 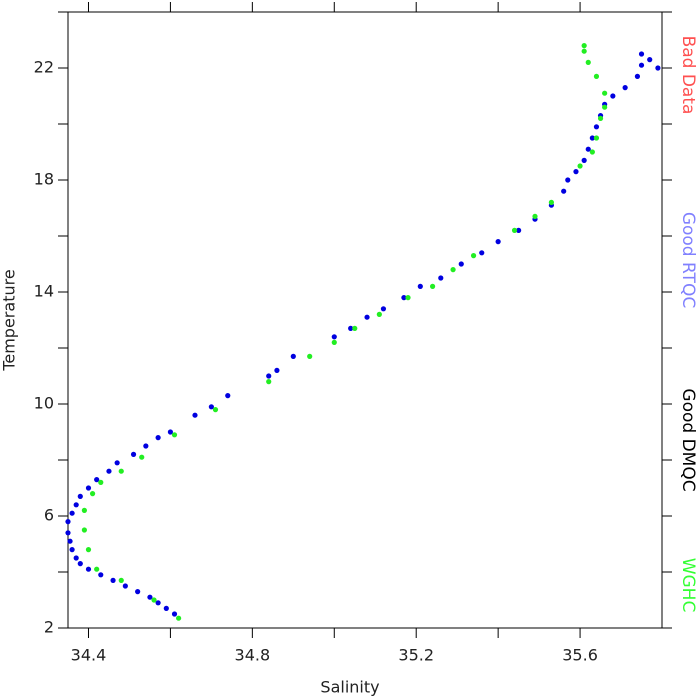 I want to click on legend-entry: Good DMQC, so click(x=688, y=439).